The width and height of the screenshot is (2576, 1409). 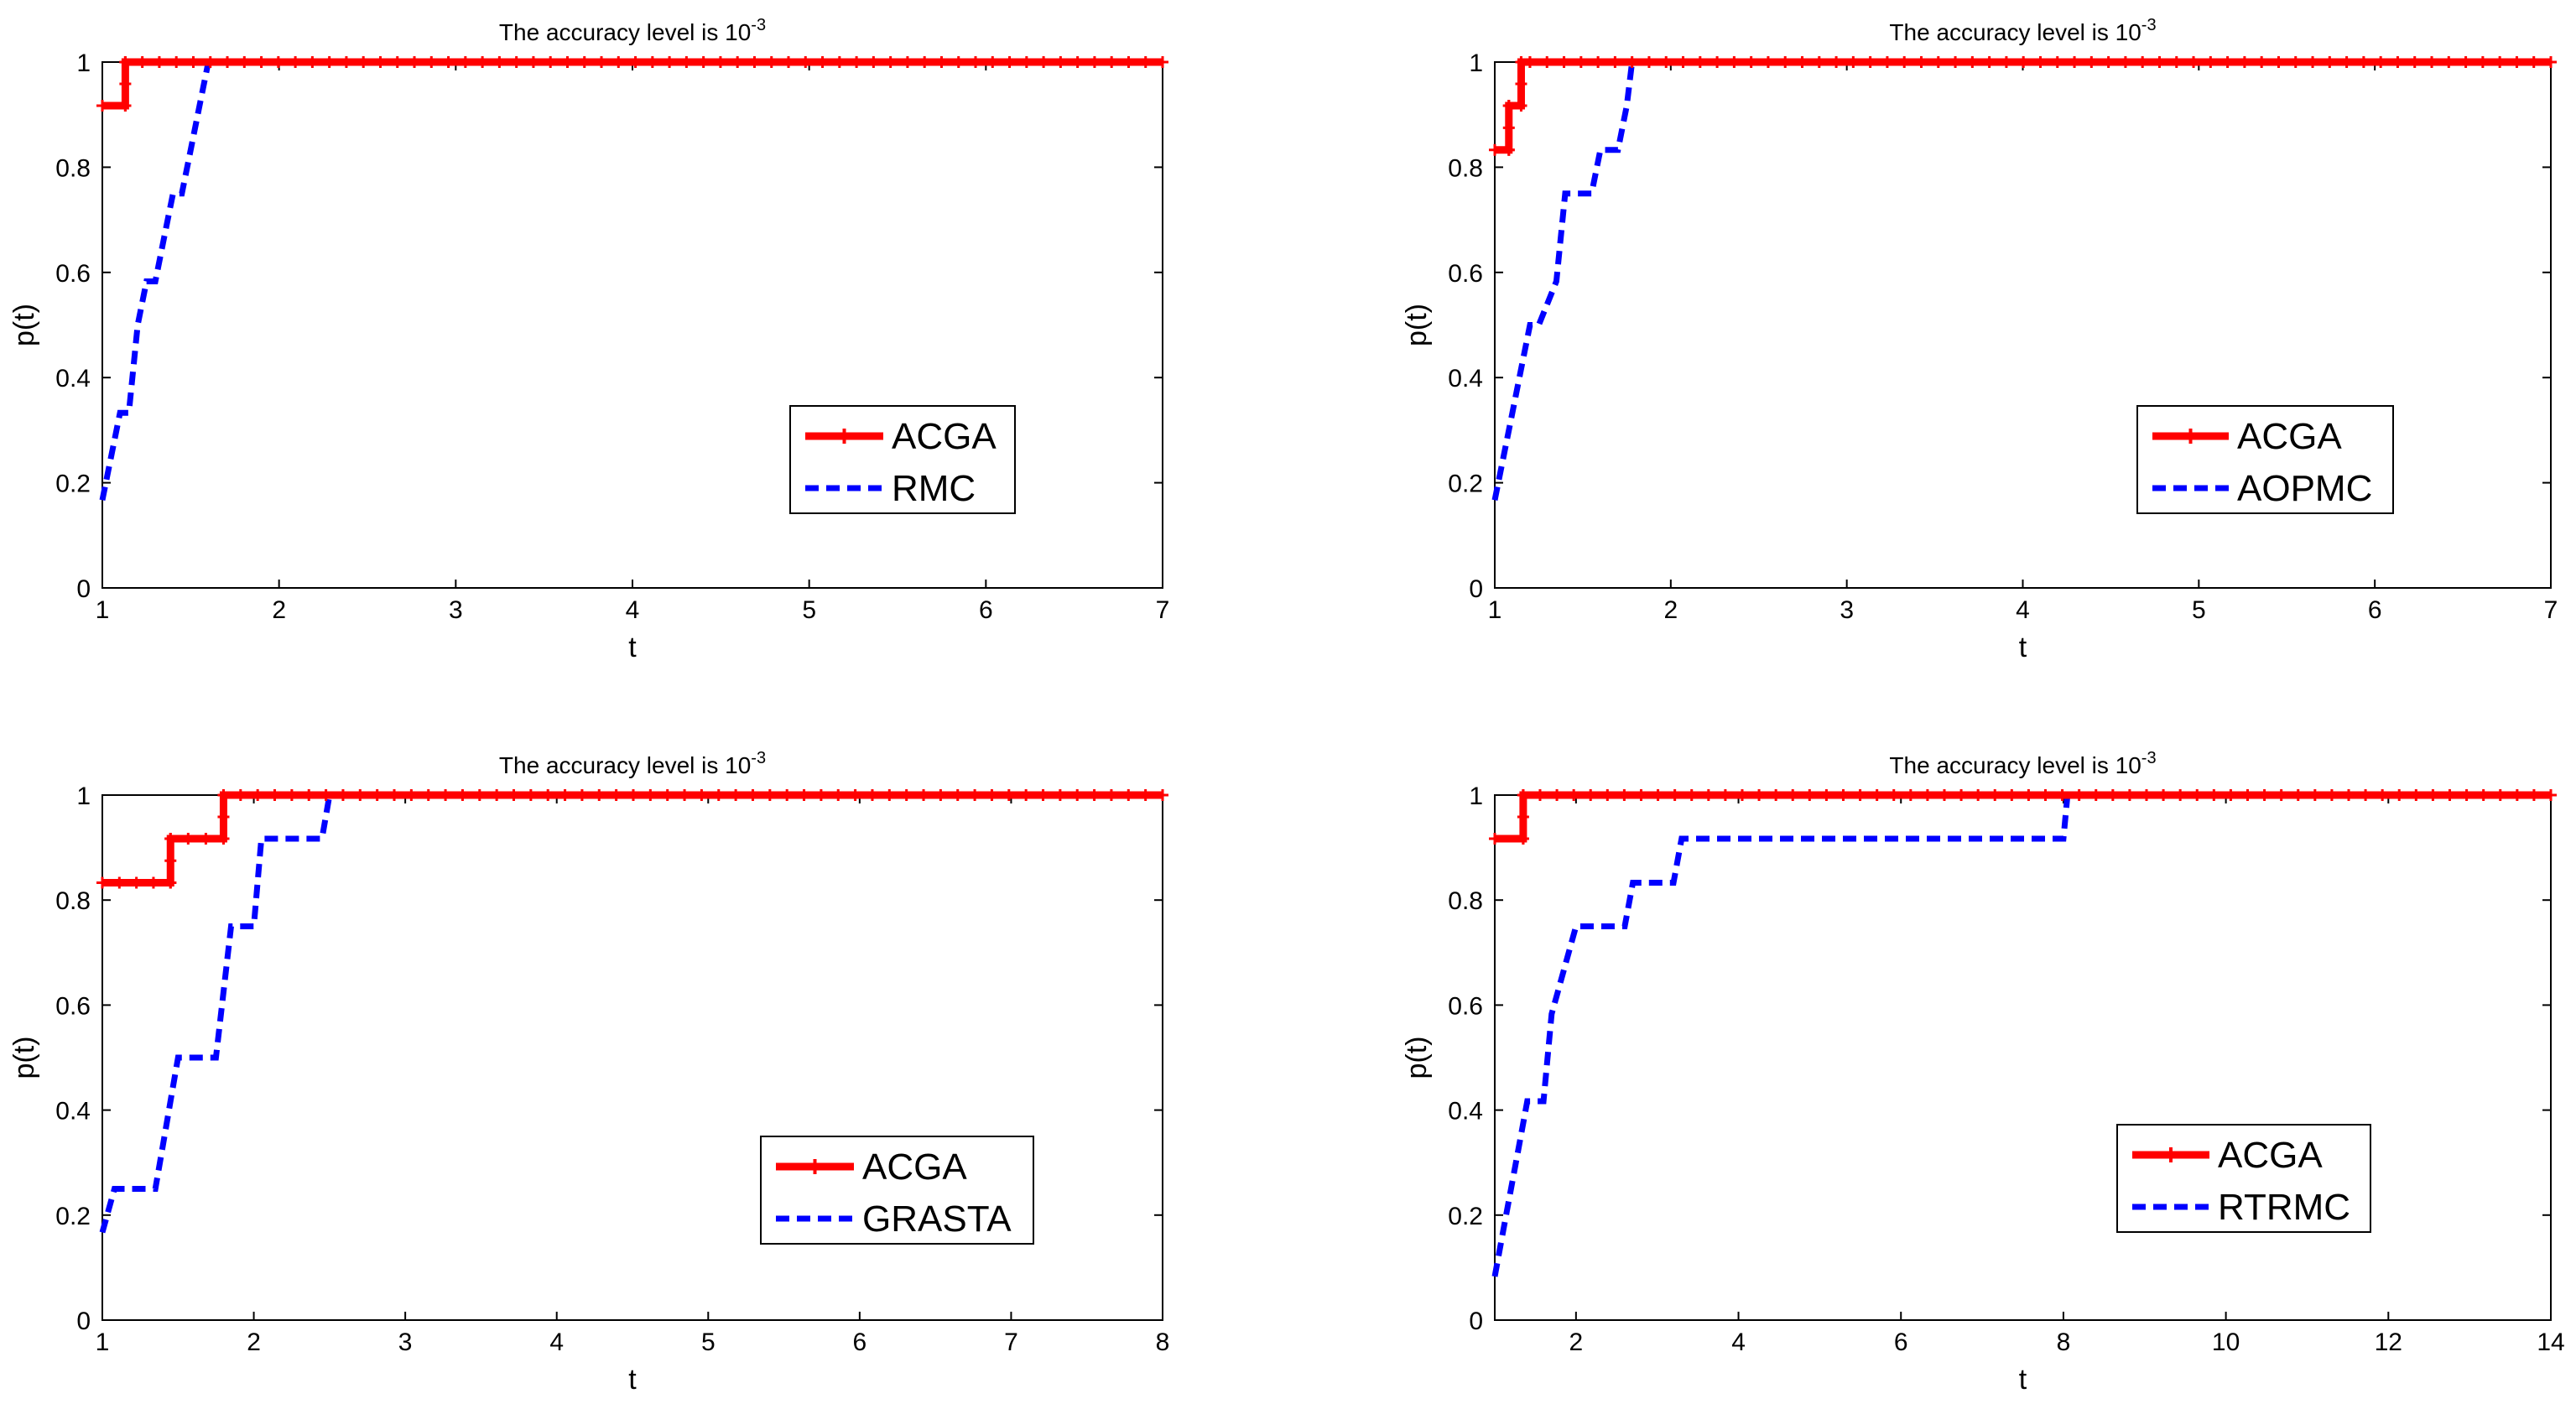 What do you see at coordinates (254, 1342) in the screenshot?
I see `x-tick-label: 2` at bounding box center [254, 1342].